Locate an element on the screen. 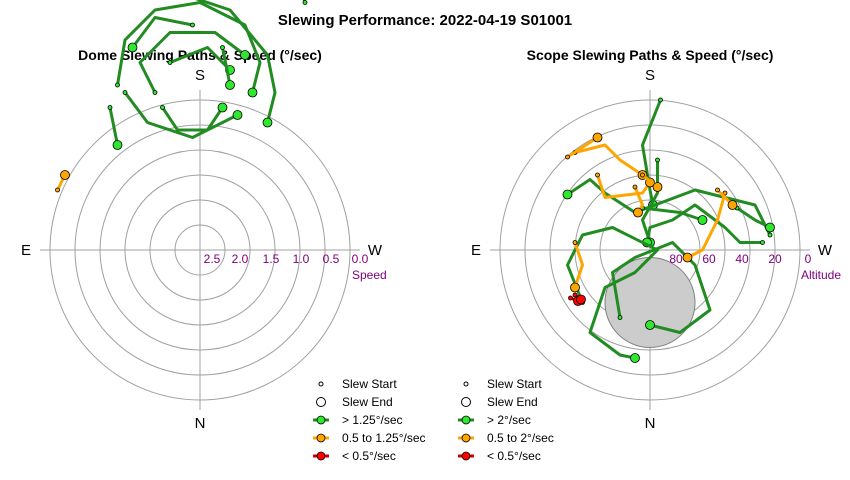 This screenshot has height=480, width=850. dome-legend-swatch-fast is located at coordinates (321, 420).